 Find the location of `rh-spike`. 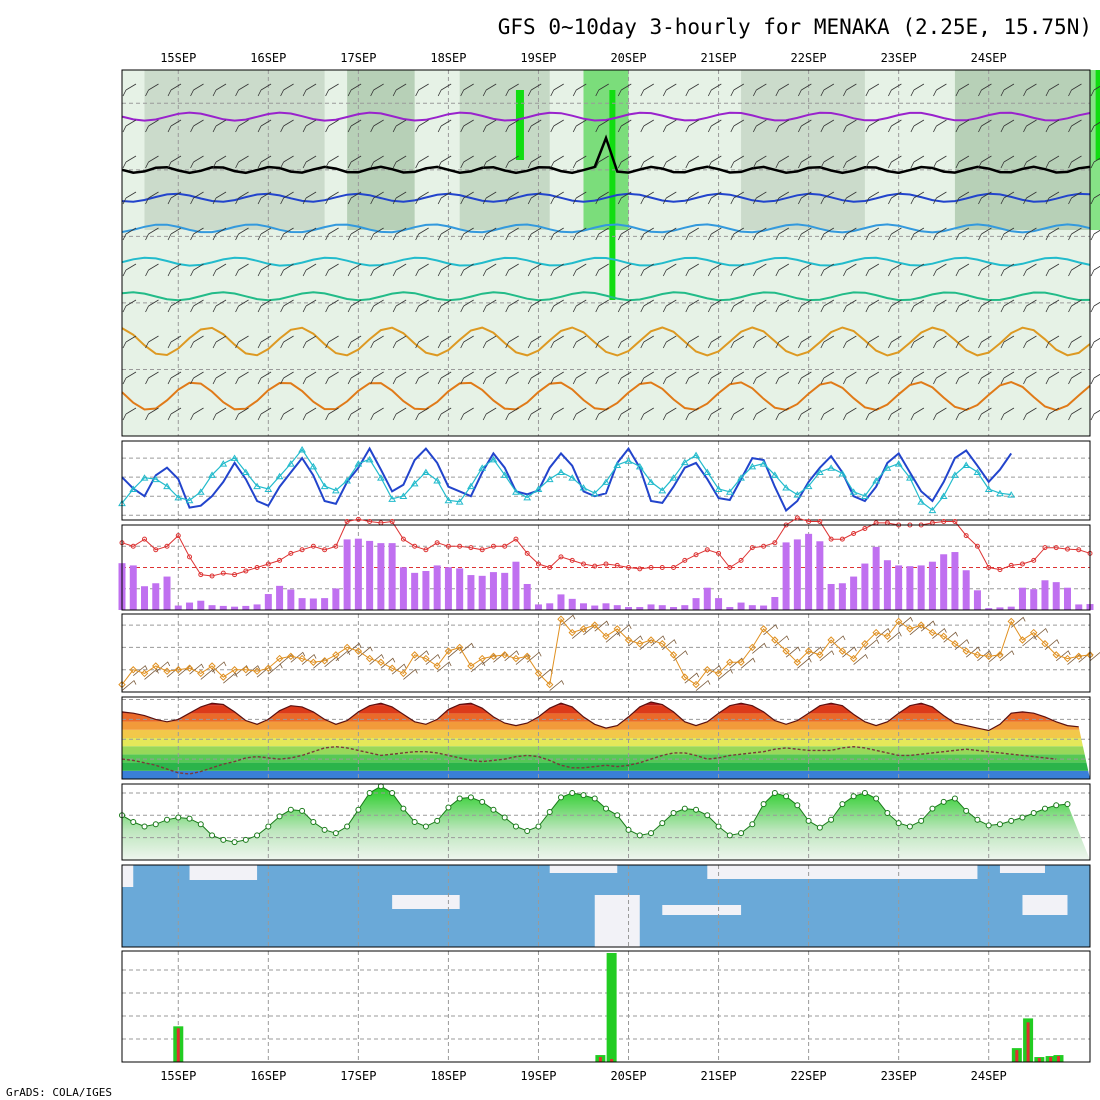

rh-spike is located at coordinates (519, 125).